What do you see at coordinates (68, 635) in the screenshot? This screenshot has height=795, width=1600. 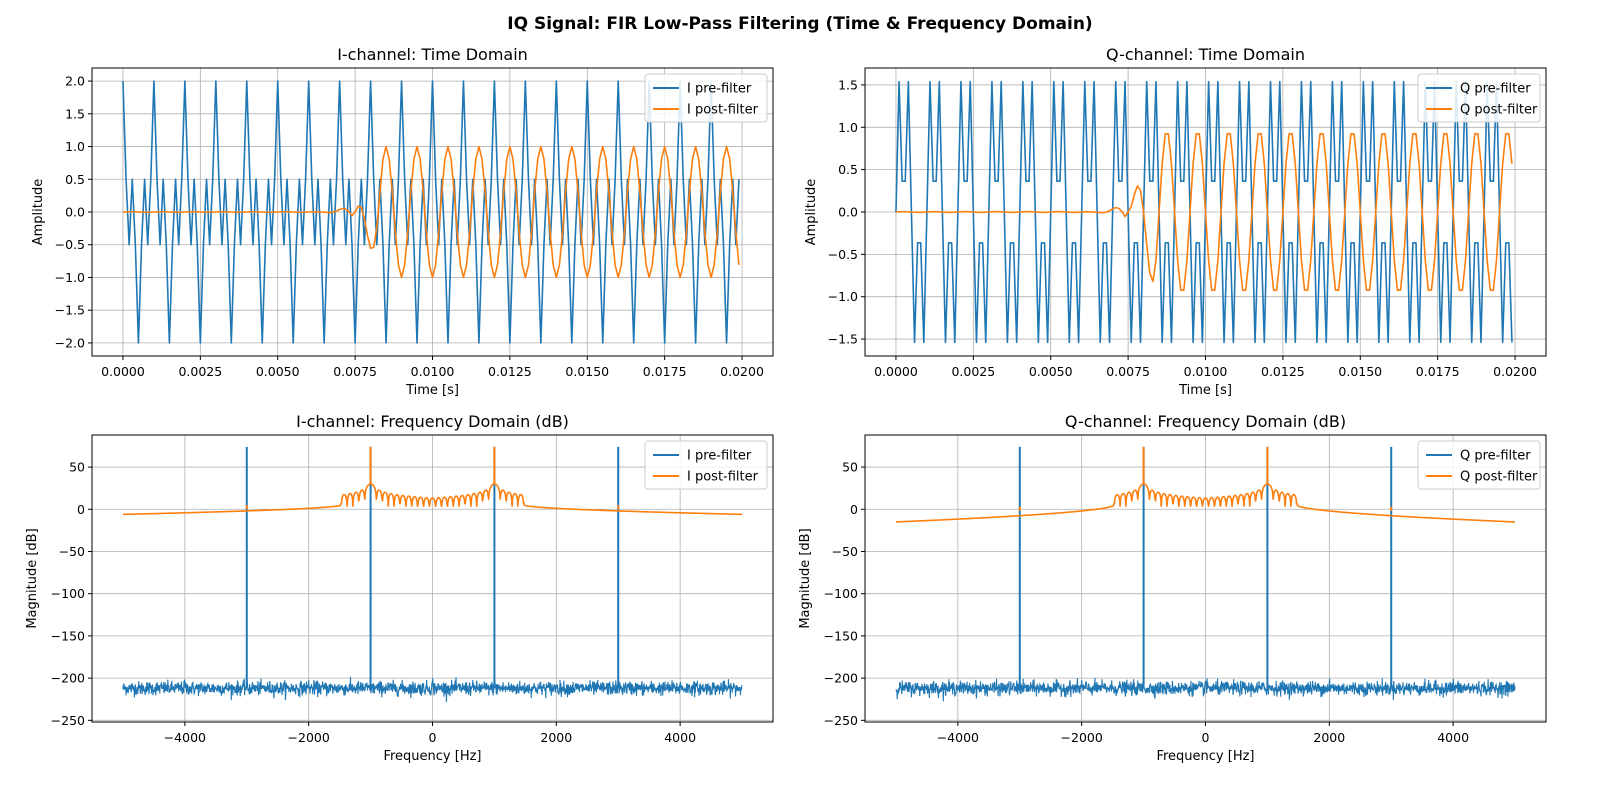 I see `i-freq-ytick-label-2: −150` at bounding box center [68, 635].